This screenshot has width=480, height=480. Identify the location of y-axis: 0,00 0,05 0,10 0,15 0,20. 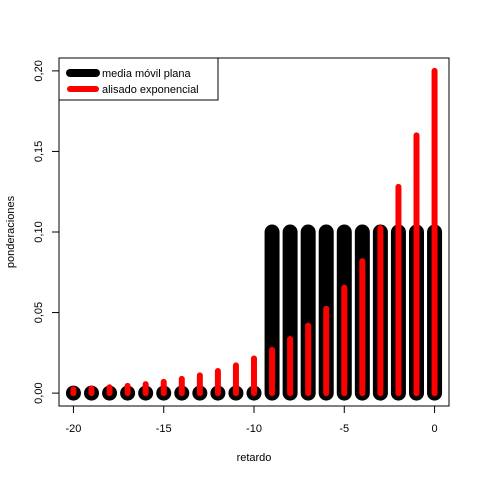
(46, 232).